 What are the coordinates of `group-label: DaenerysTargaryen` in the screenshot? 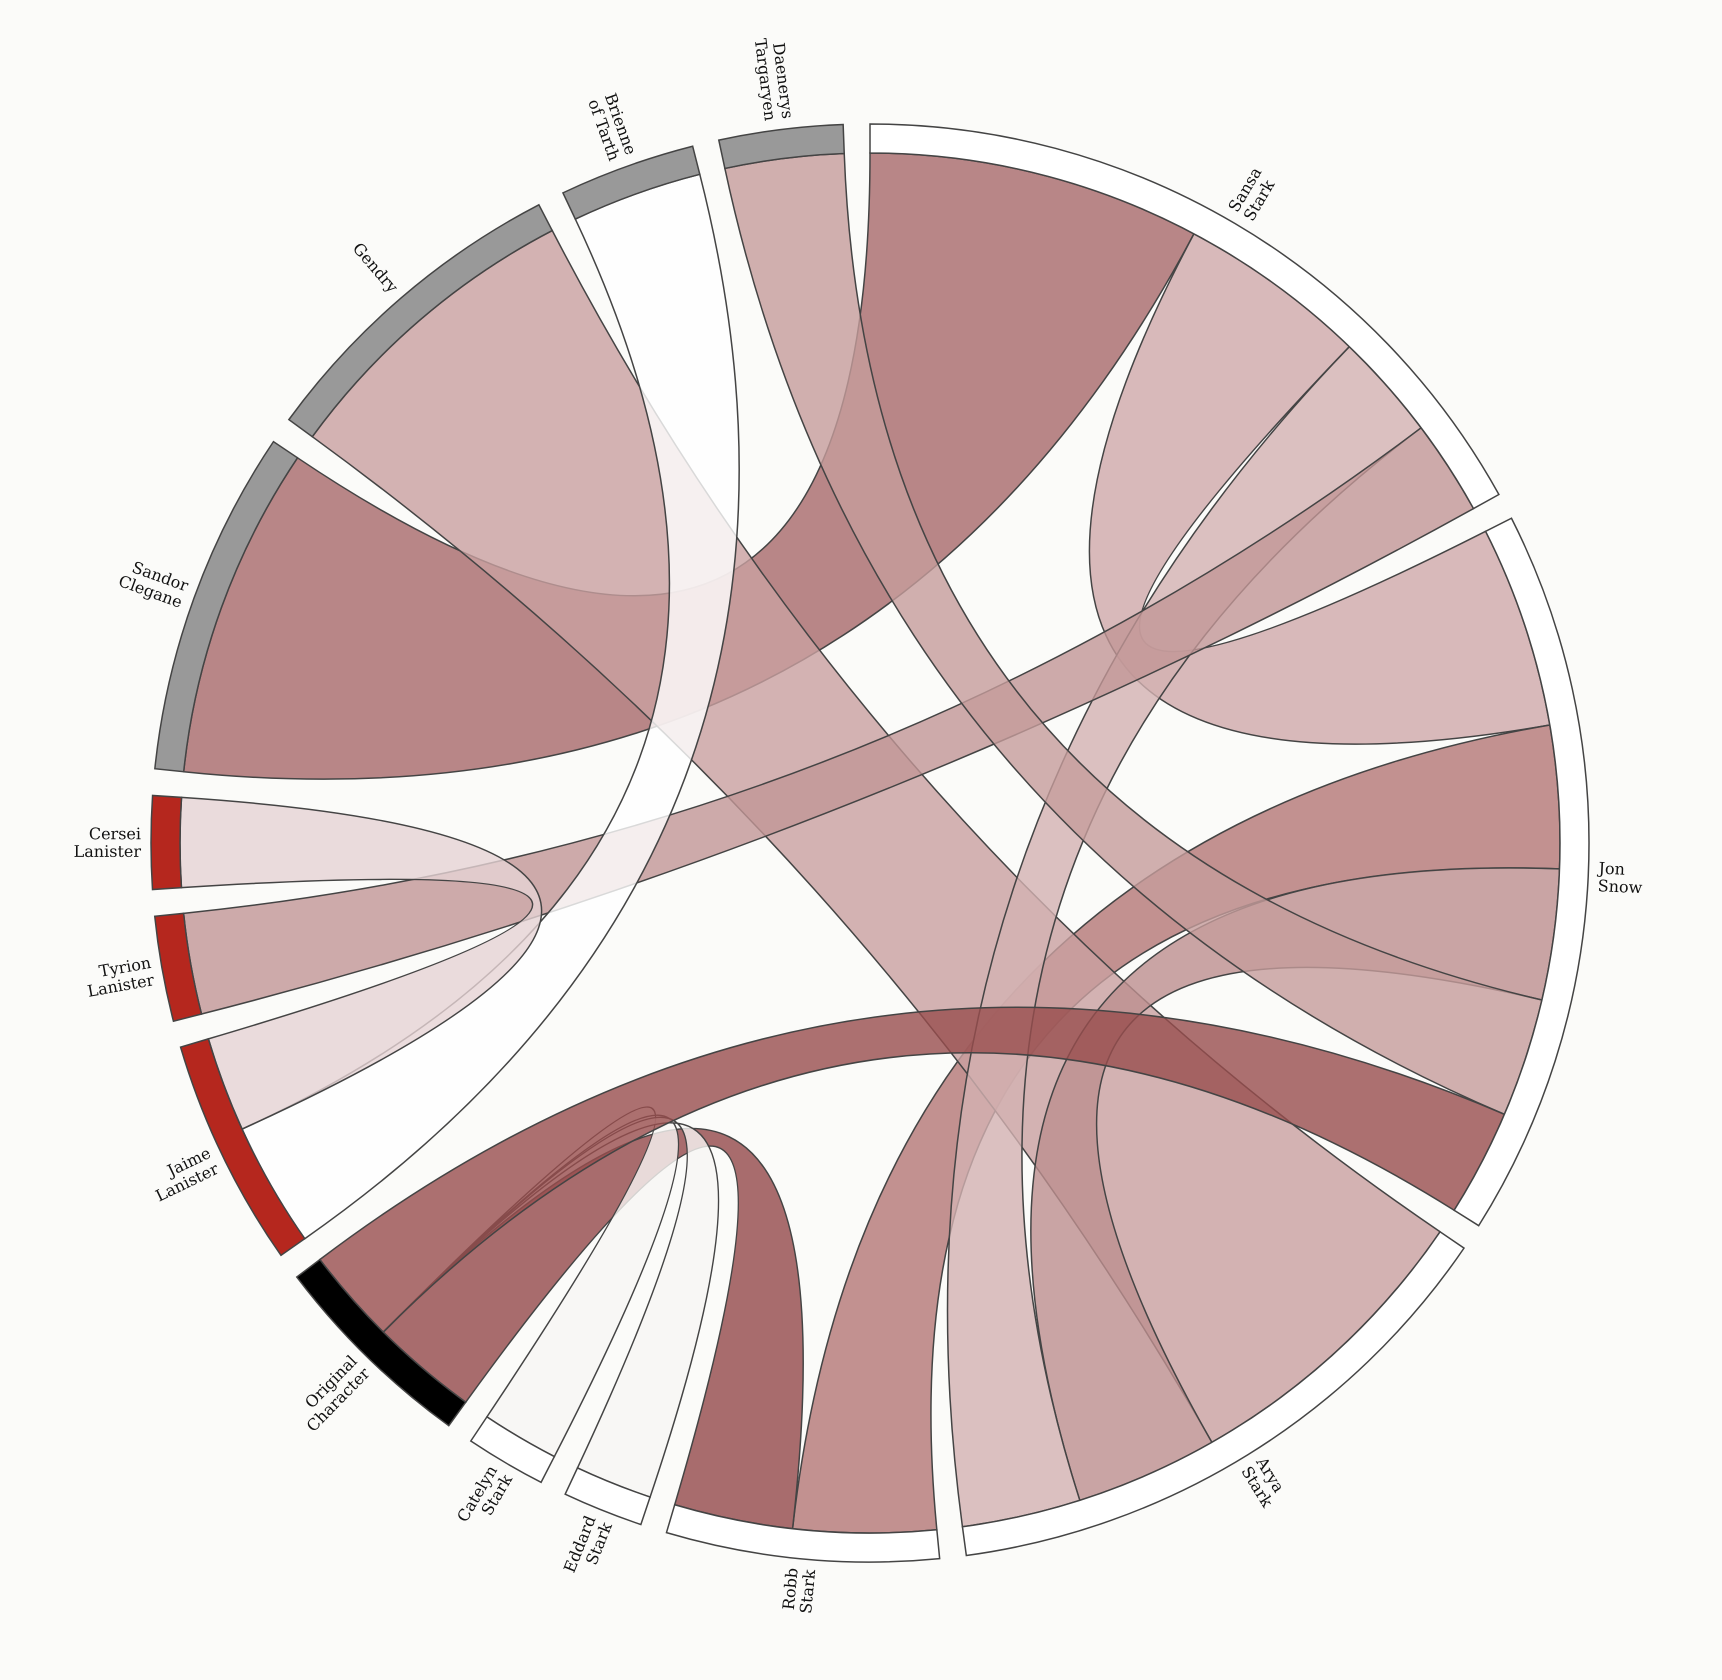 It's located at (774, 78).